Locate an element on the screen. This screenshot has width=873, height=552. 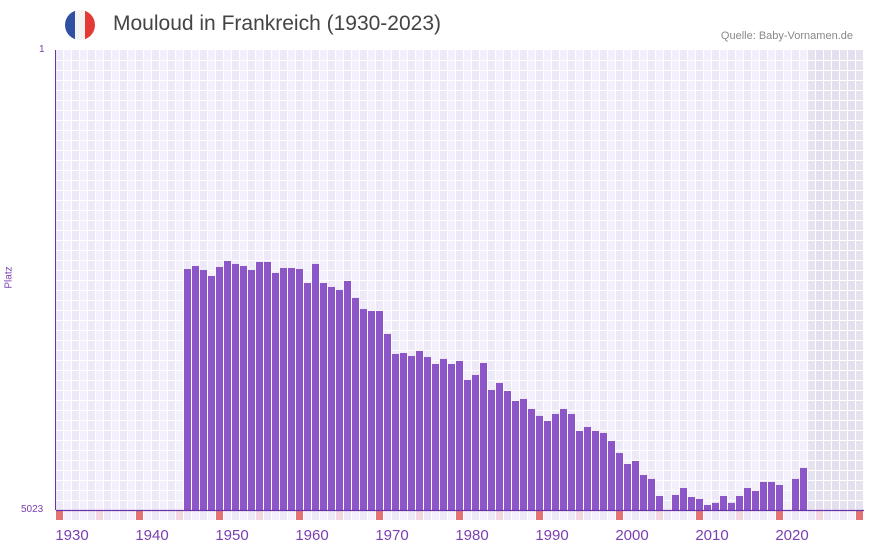
bar-2003 is located at coordinates (643, 492).